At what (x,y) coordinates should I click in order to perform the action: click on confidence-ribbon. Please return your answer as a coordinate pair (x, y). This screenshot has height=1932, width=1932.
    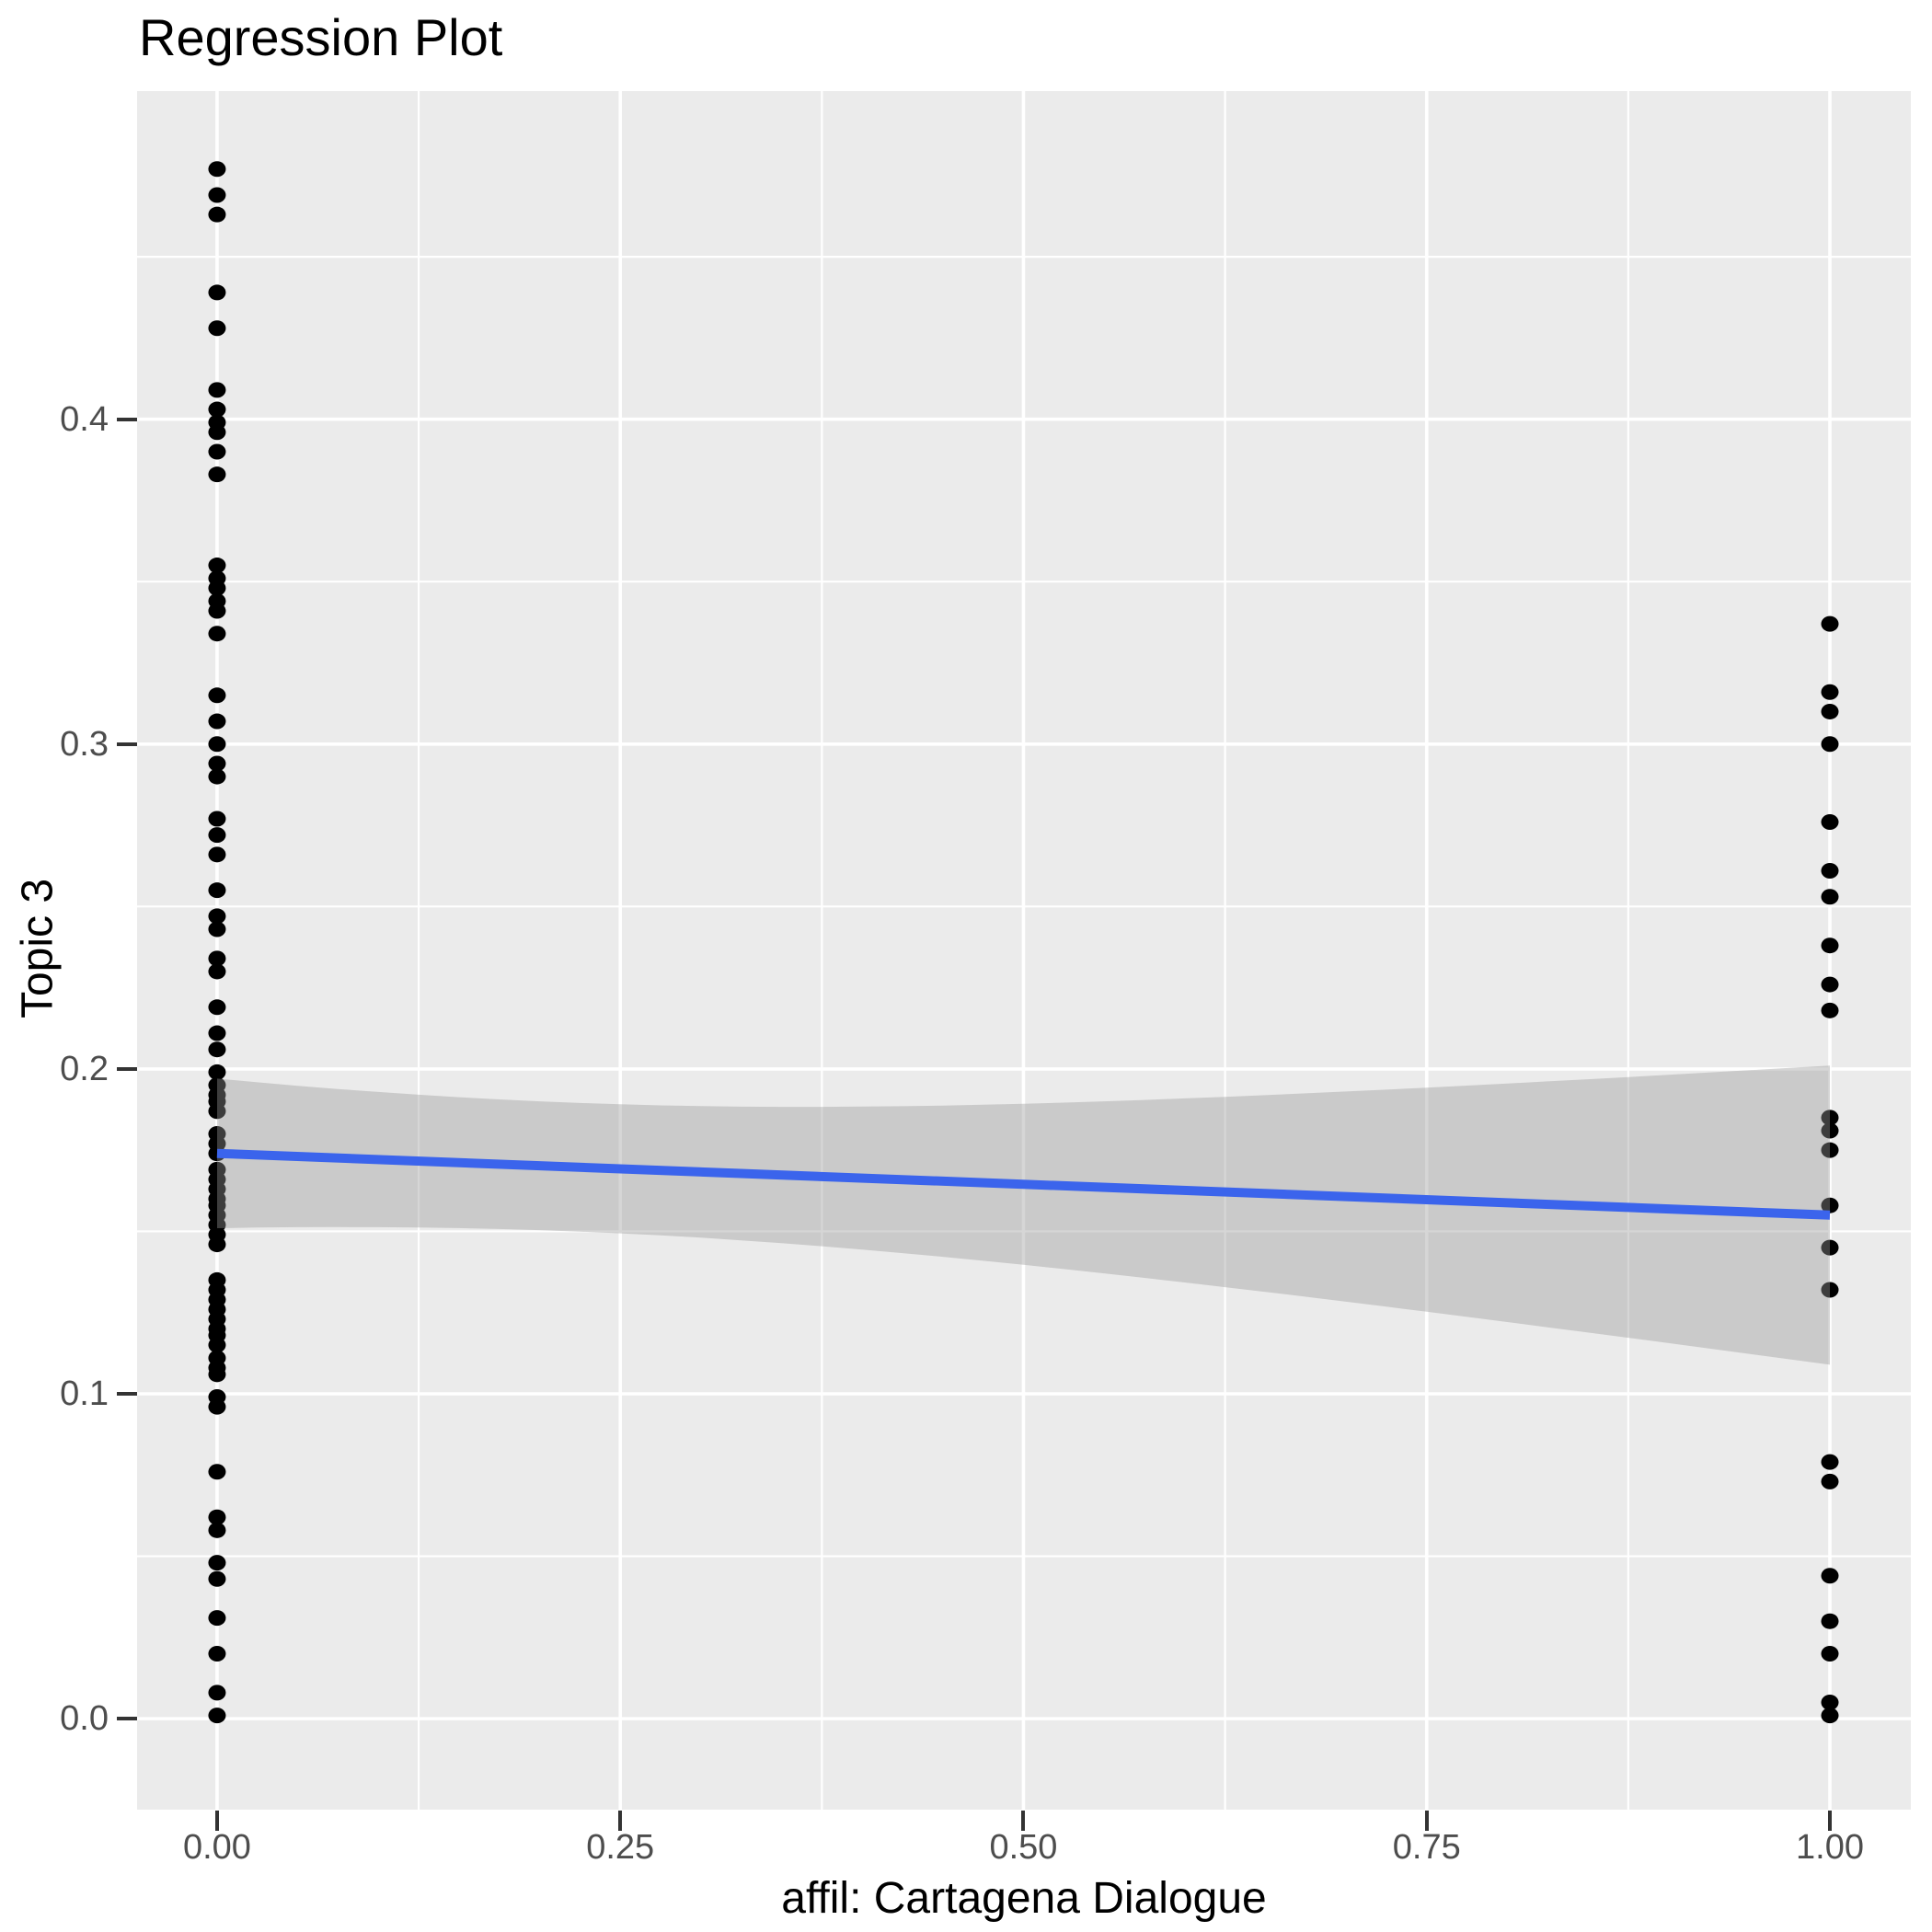
    Looking at the image, I should click on (1023, 1215).